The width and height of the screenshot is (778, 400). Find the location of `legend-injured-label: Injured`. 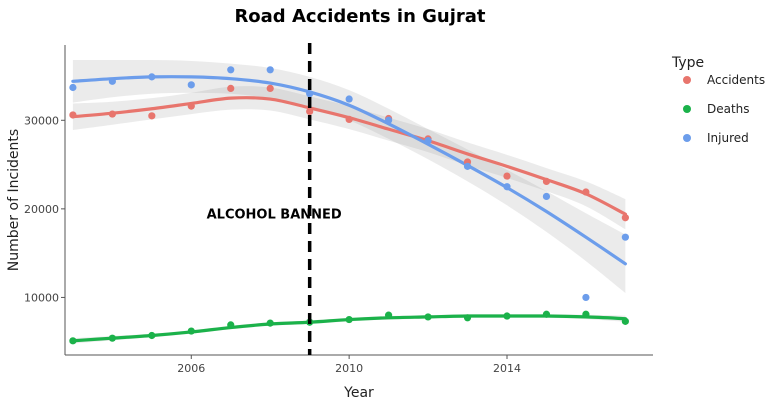

legend-injured-label: Injured is located at coordinates (728, 138).